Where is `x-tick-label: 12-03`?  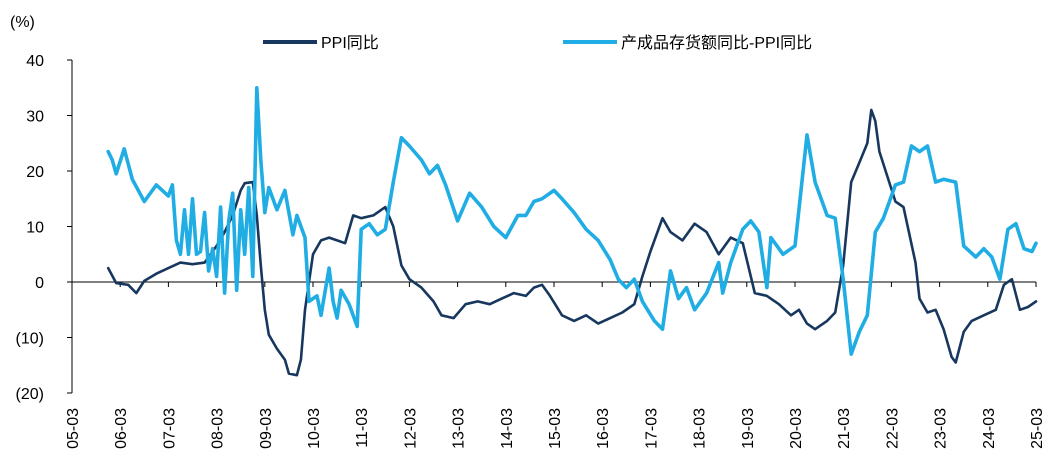
x-tick-label: 12-03 is located at coordinates (410, 428).